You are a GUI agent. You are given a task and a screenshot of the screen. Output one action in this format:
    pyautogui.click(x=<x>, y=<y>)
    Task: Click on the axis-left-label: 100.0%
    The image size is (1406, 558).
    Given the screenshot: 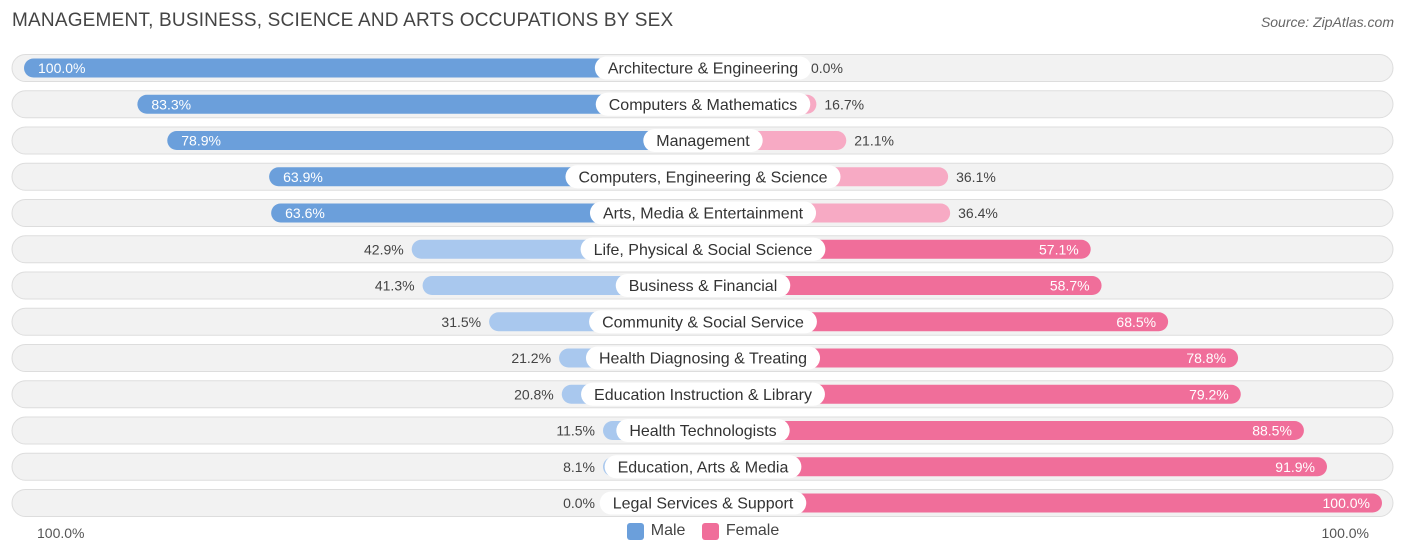 What is the action you would take?
    pyautogui.click(x=61, y=533)
    